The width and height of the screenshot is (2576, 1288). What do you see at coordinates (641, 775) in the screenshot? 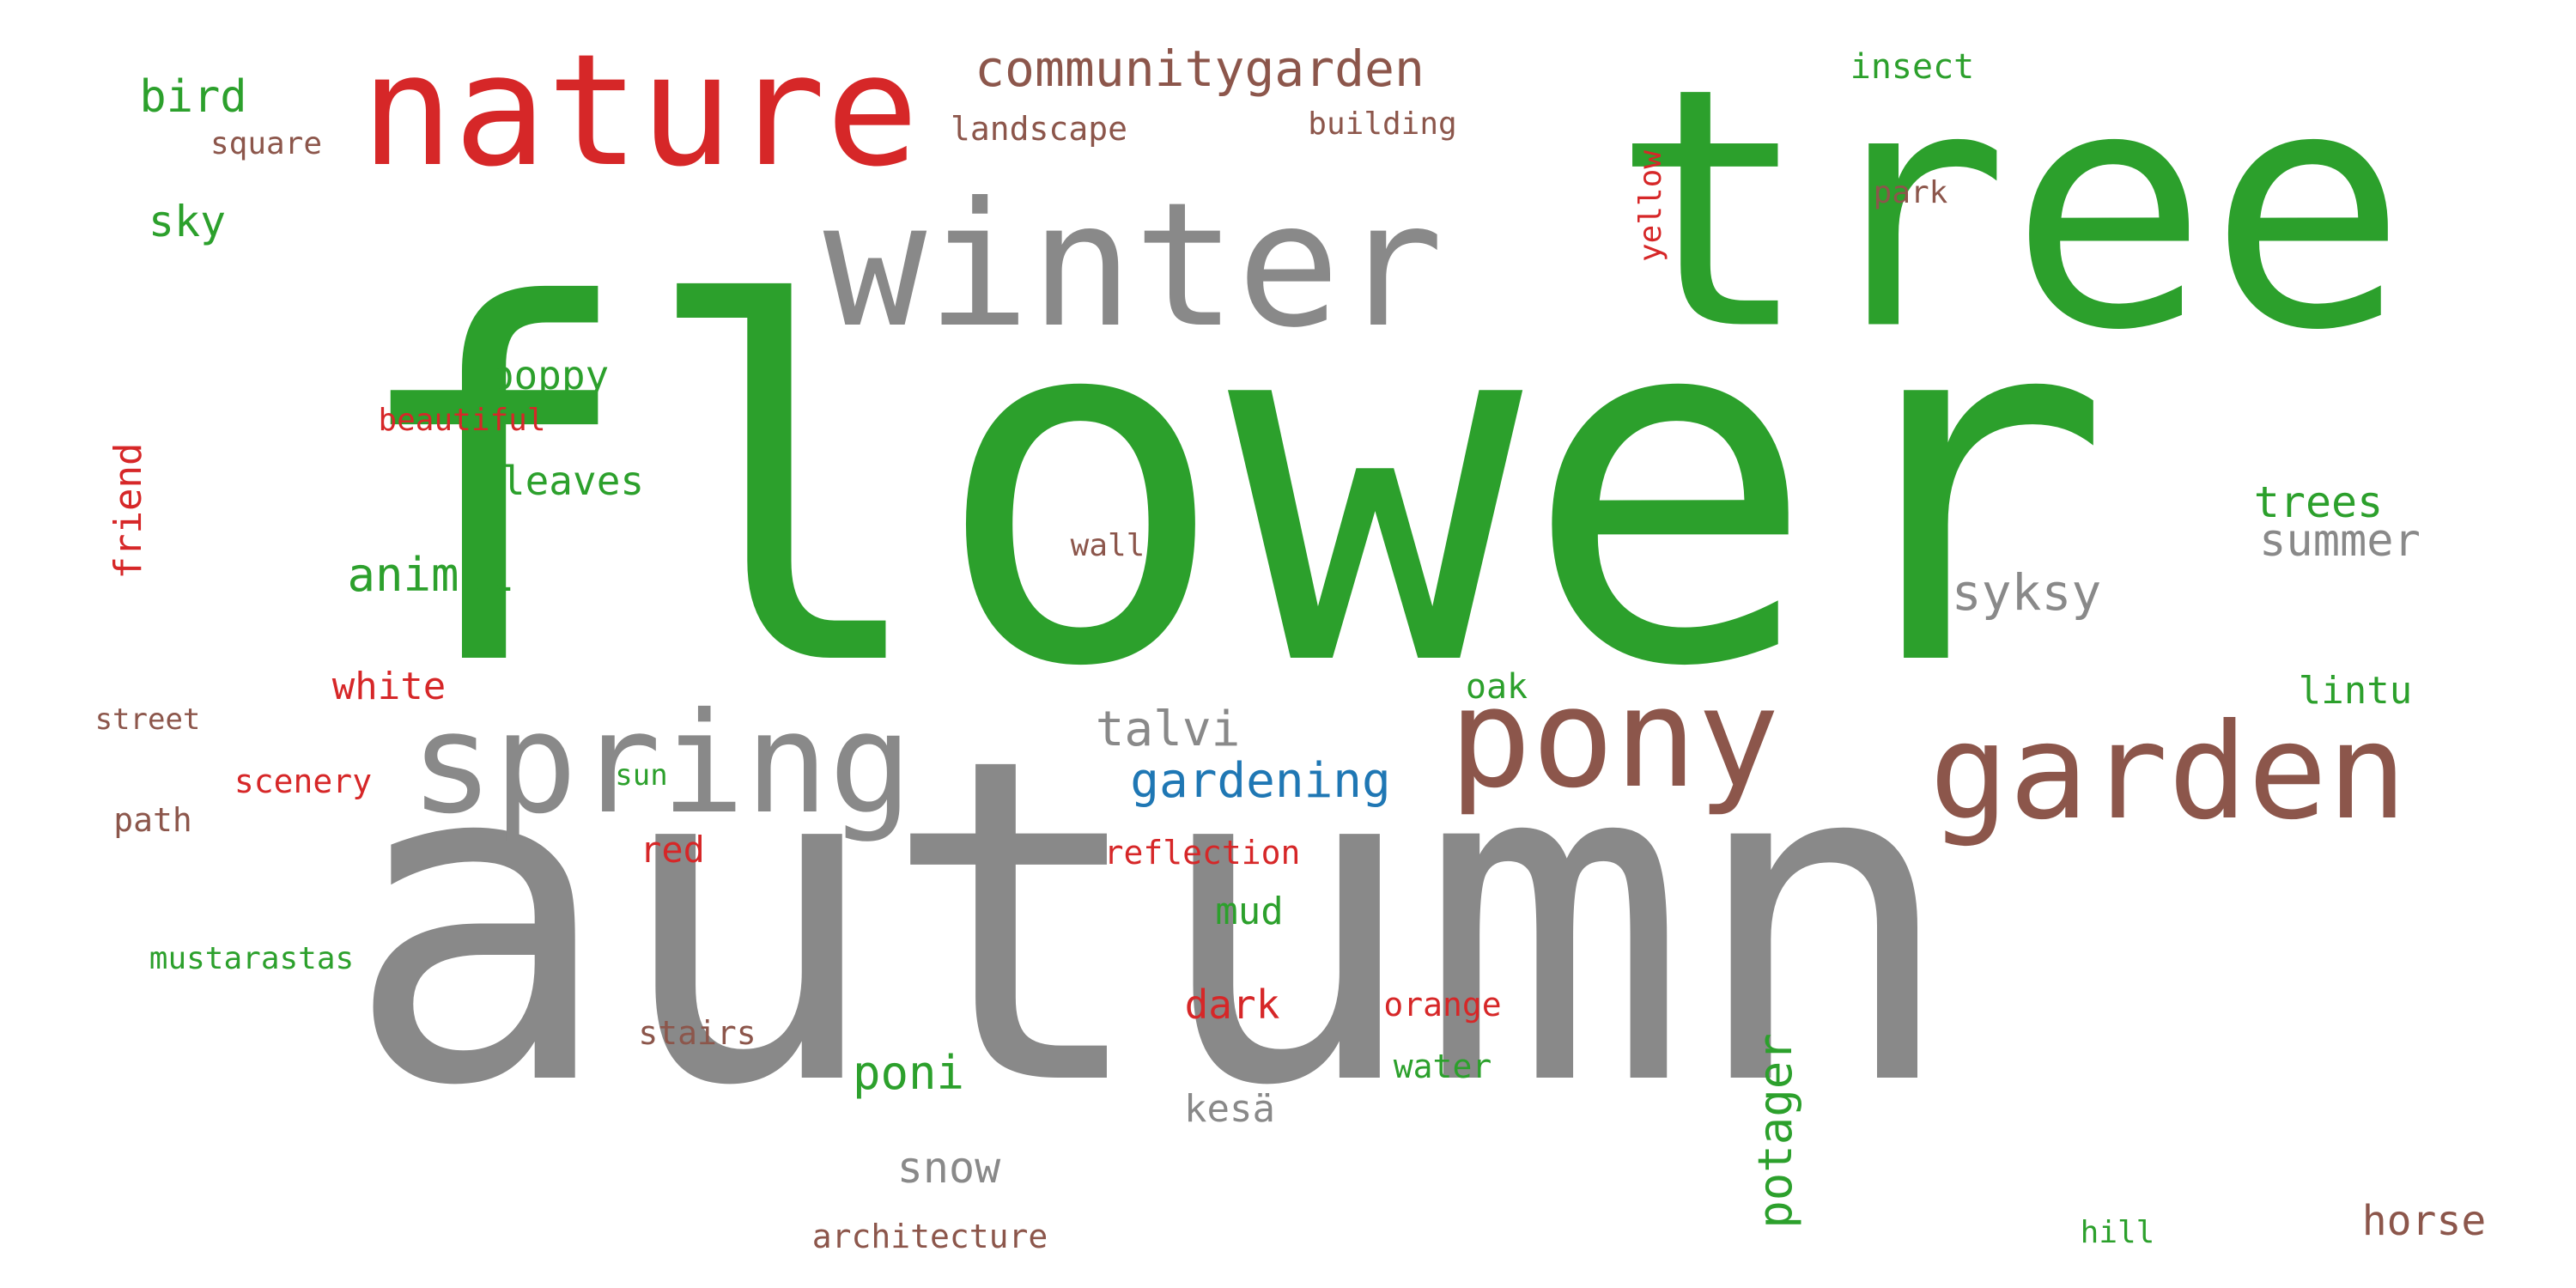
I see `word-sun: sun` at bounding box center [641, 775].